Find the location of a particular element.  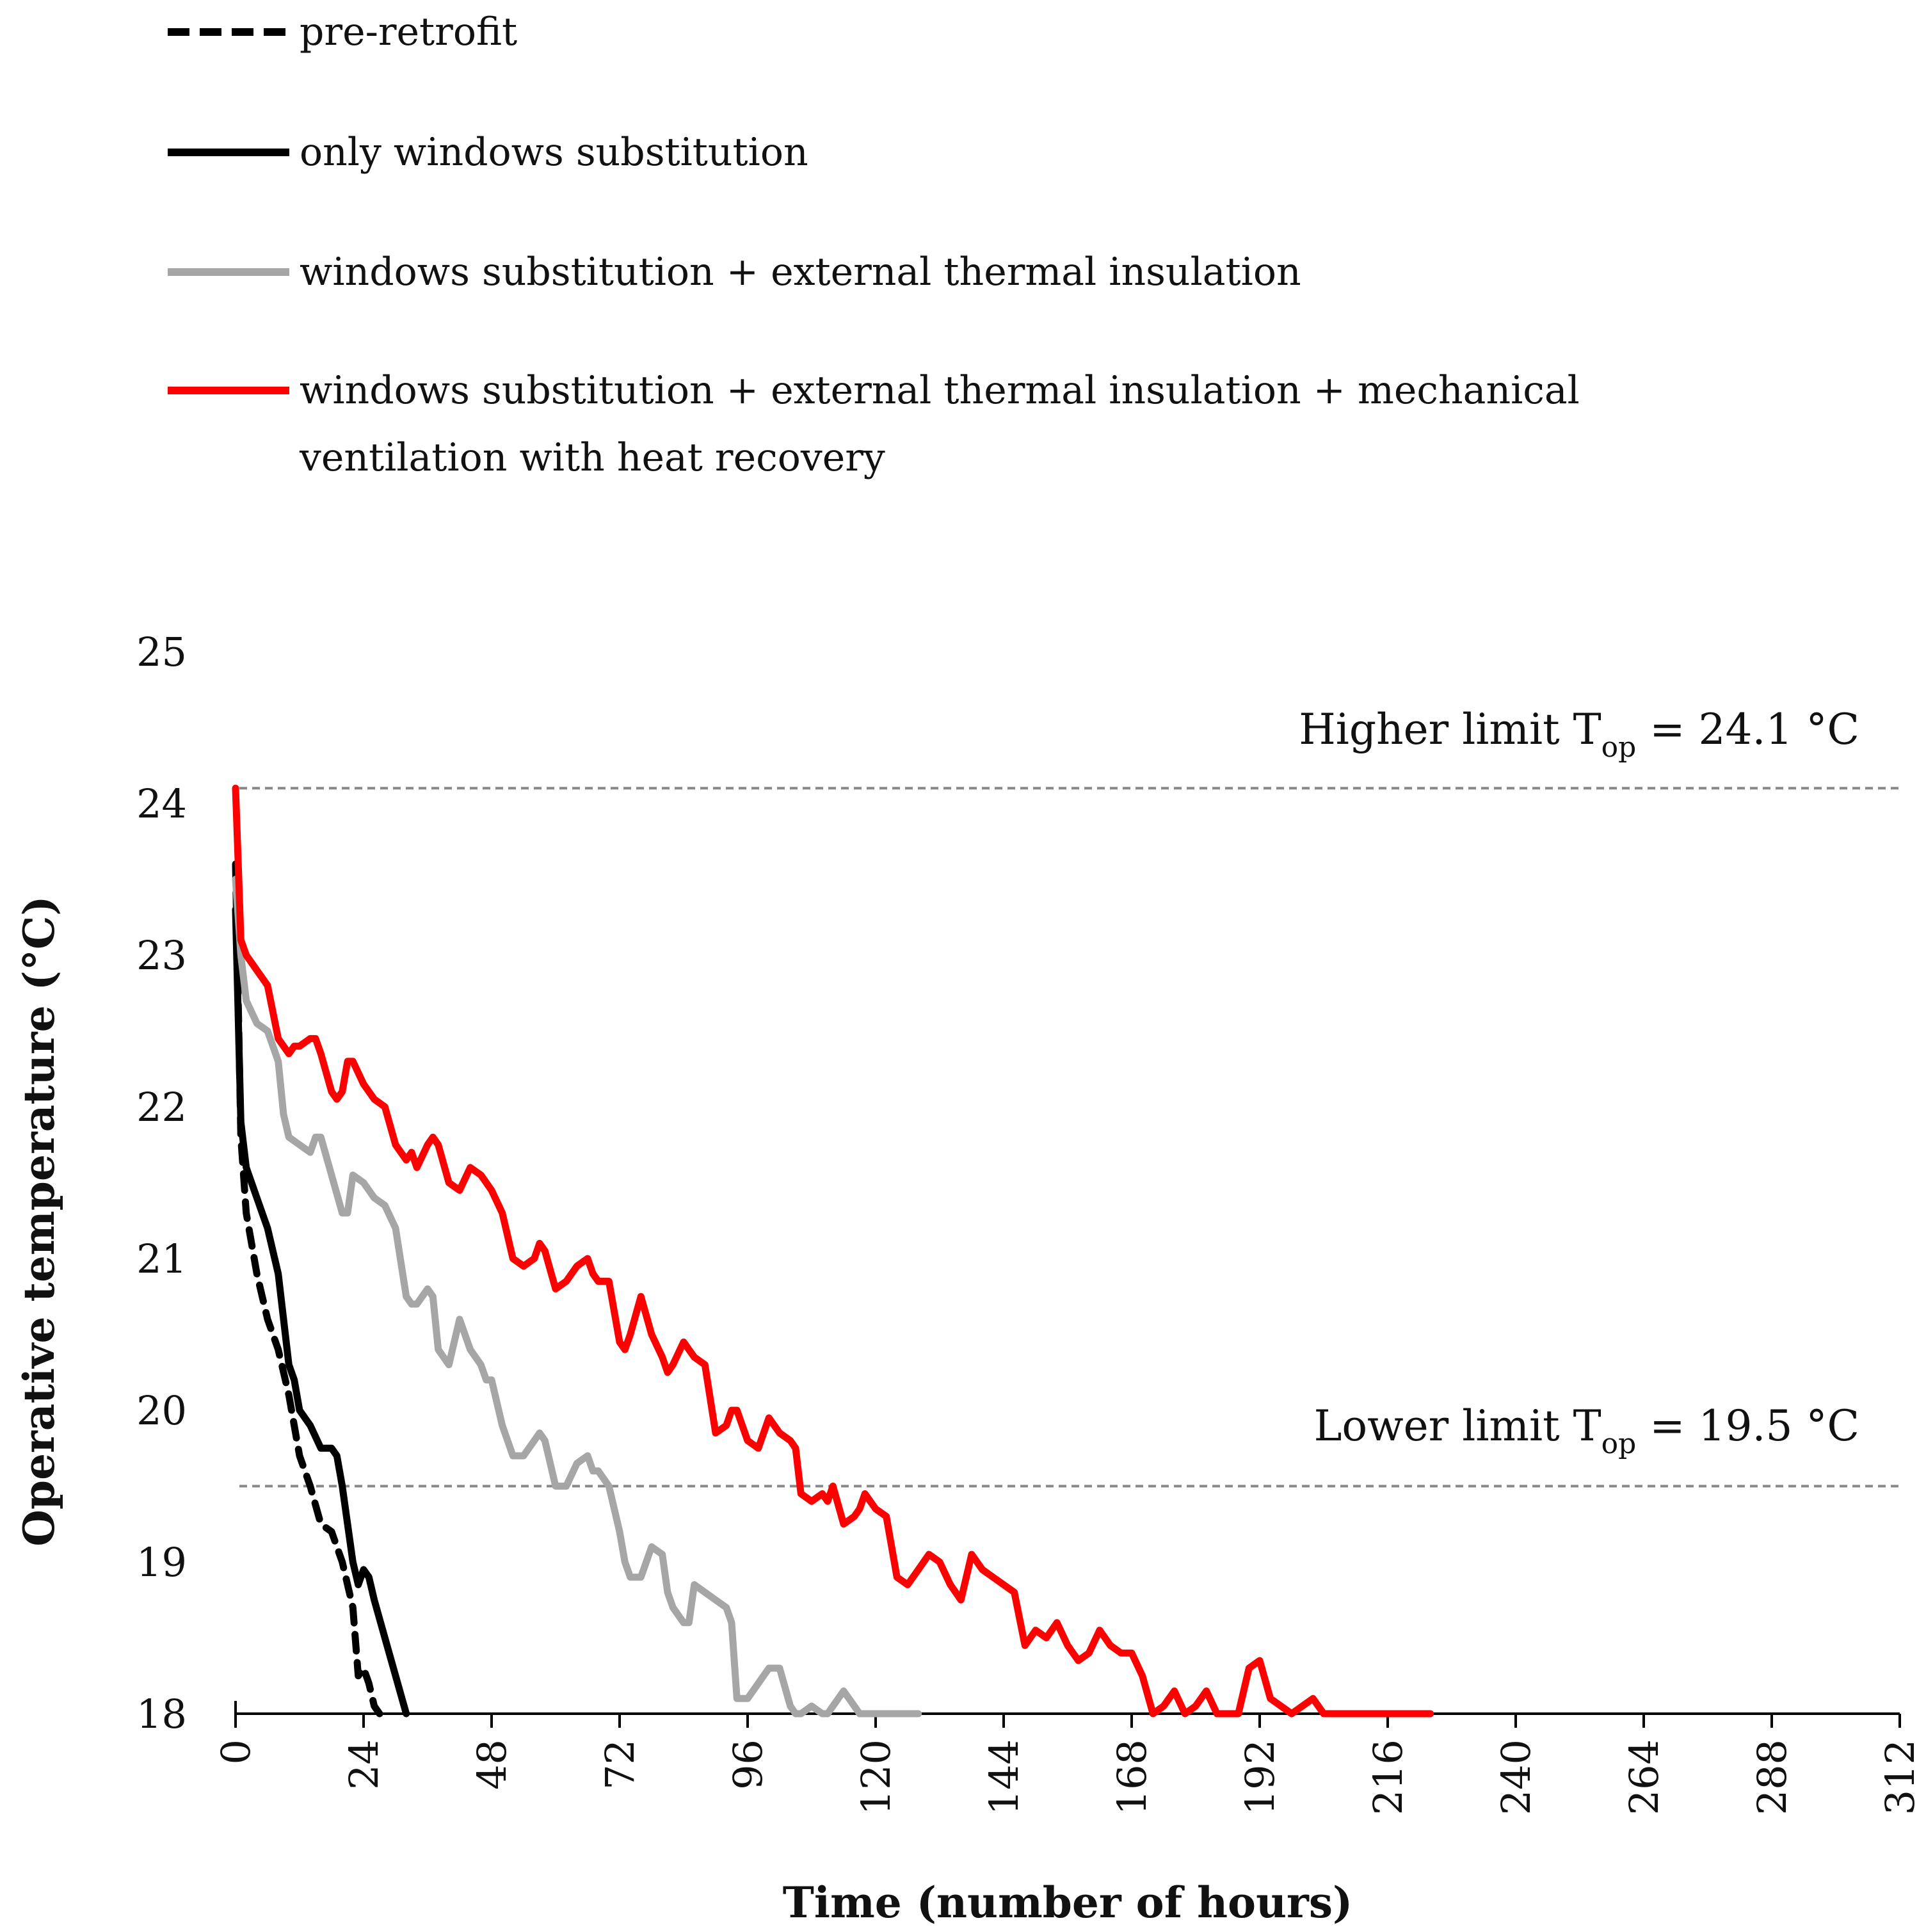

y-tick-label: 22 is located at coordinates (161, 1107).